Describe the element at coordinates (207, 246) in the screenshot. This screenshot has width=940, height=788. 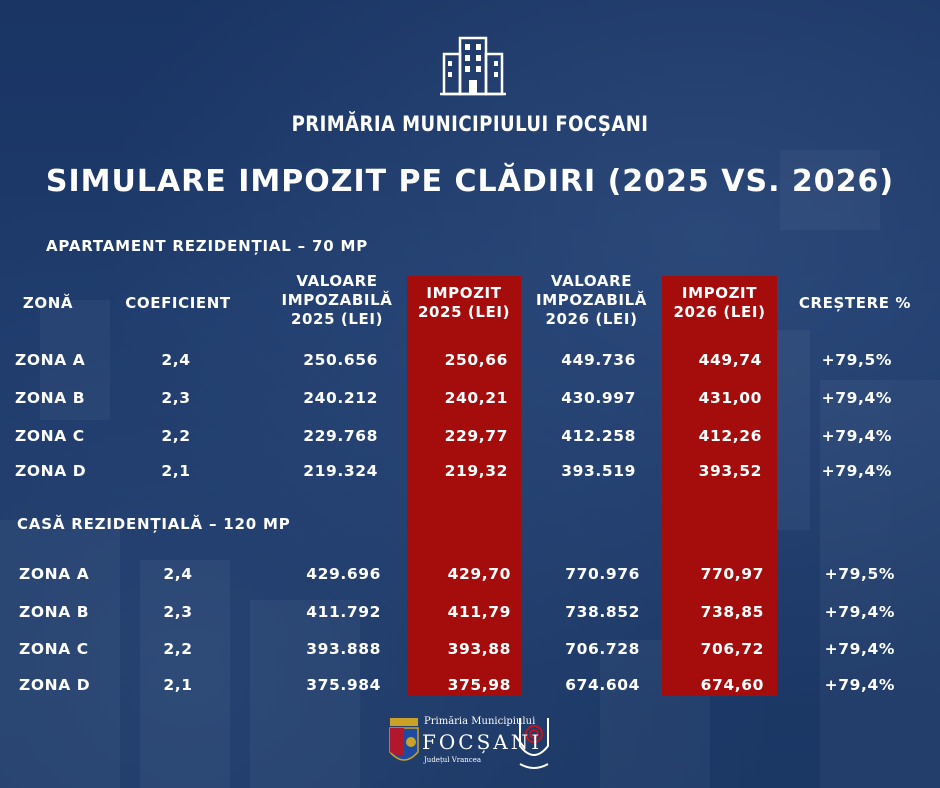
I see `section-title-apartment: APARTAMENT REZIDENȚIAL – 70 MP` at that location.